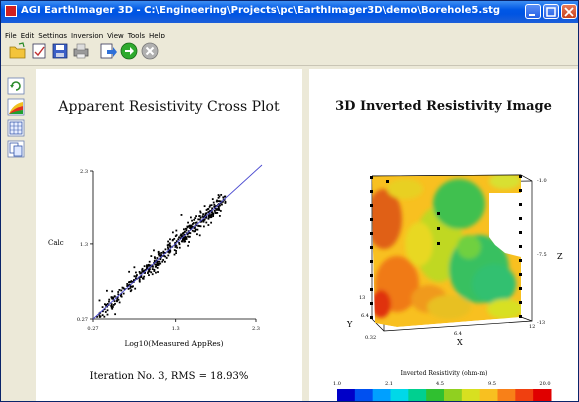  I want to click on y-axis-label: Y, so click(349, 324).